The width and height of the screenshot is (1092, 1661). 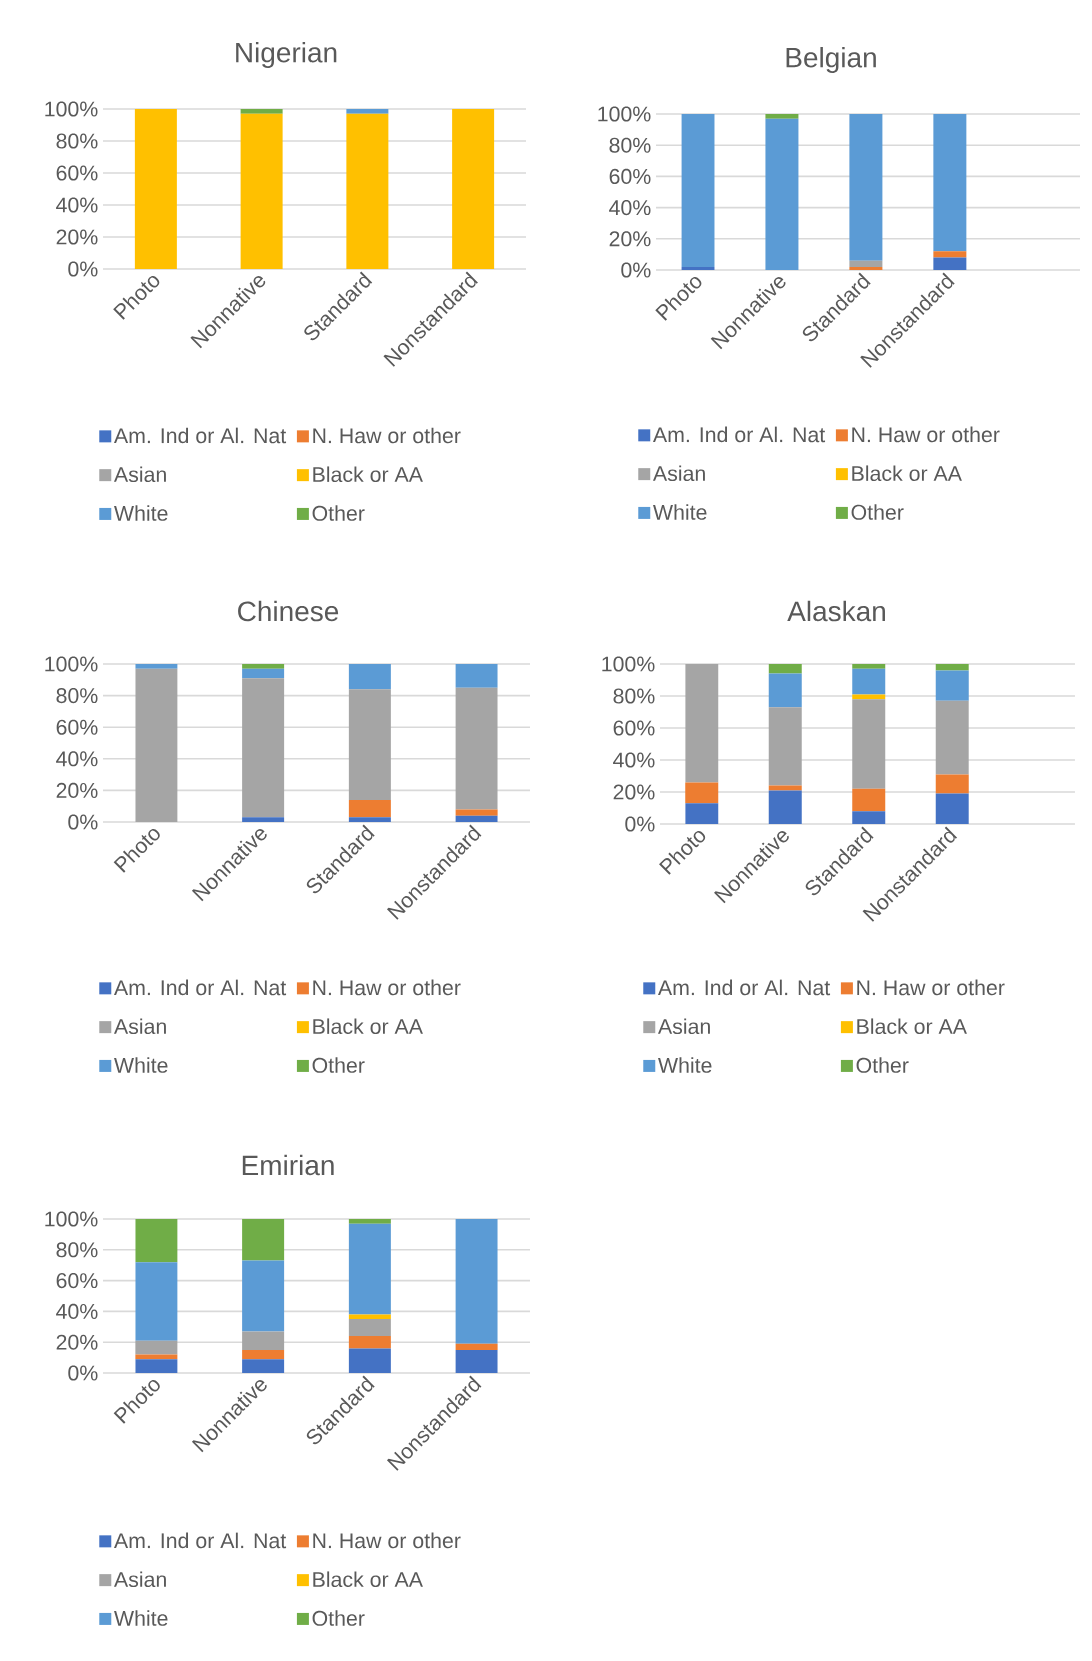 I want to click on chart-title: Nigerian, so click(x=286, y=55).